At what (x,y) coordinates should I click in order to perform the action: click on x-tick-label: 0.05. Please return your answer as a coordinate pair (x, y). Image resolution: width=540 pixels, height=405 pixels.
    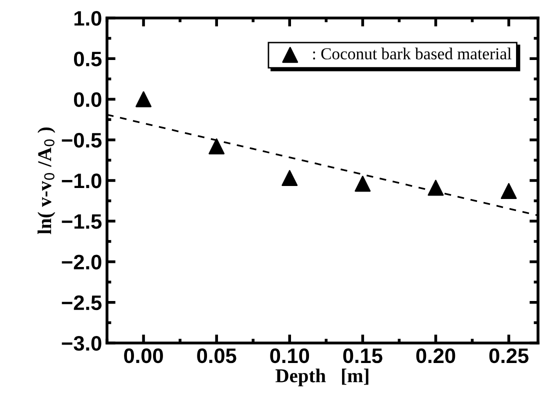
    Looking at the image, I should click on (216, 356).